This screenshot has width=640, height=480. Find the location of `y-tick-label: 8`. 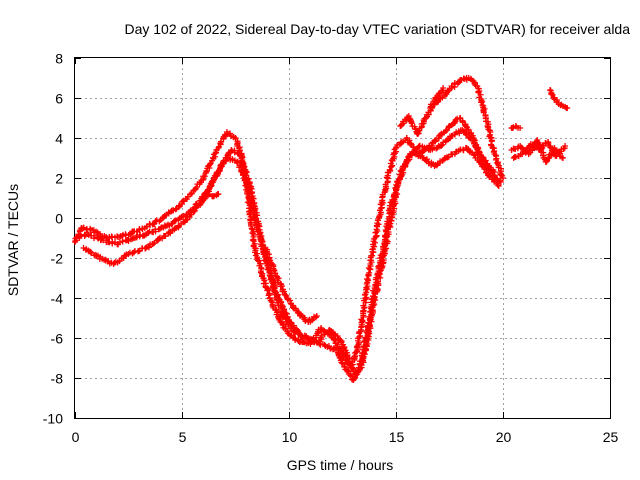

y-tick-label: 8 is located at coordinates (59, 59).